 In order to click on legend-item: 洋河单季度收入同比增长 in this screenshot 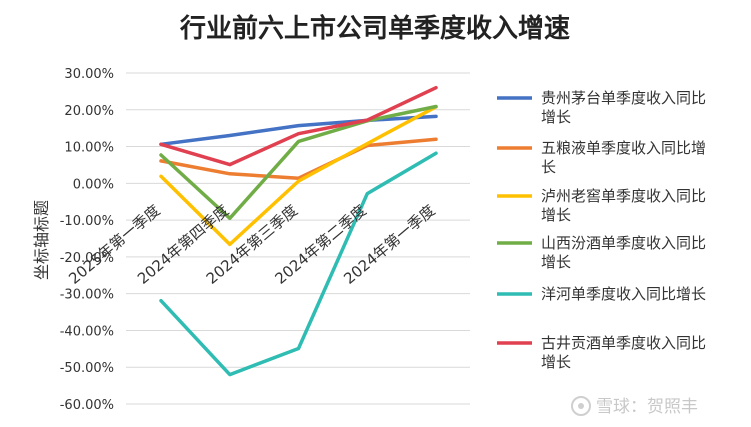, I will do `click(601, 294)`.